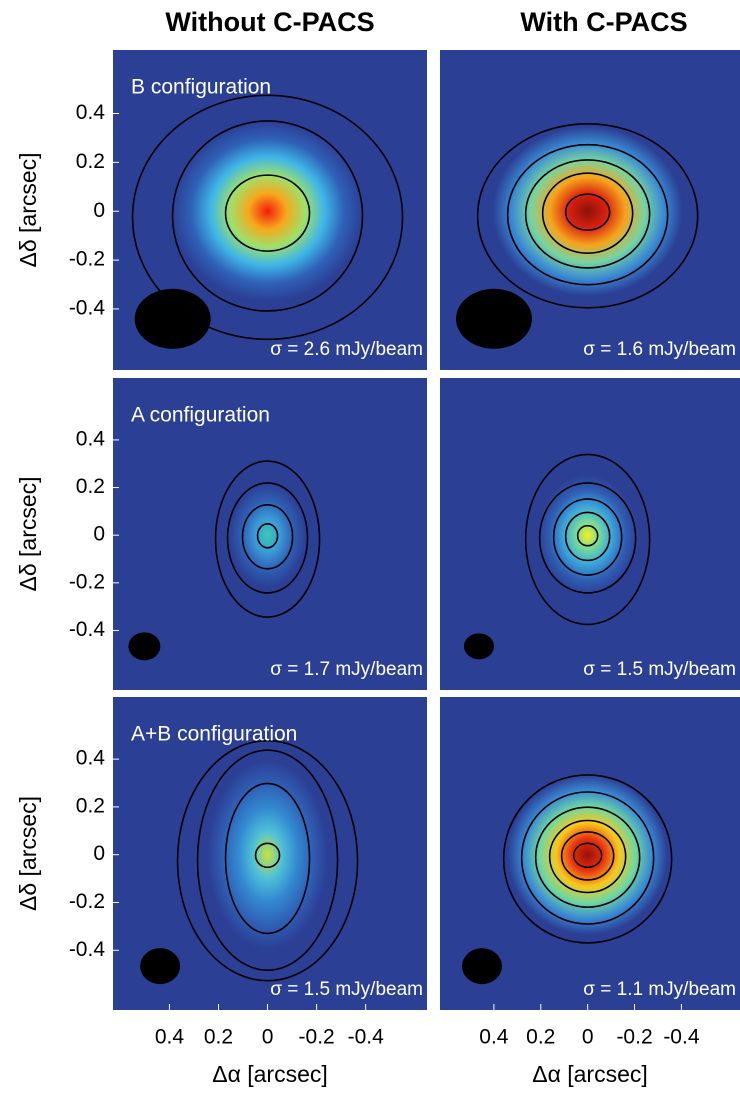 The height and width of the screenshot is (1097, 740). I want to click on panel-title: A configuration, so click(200, 415).